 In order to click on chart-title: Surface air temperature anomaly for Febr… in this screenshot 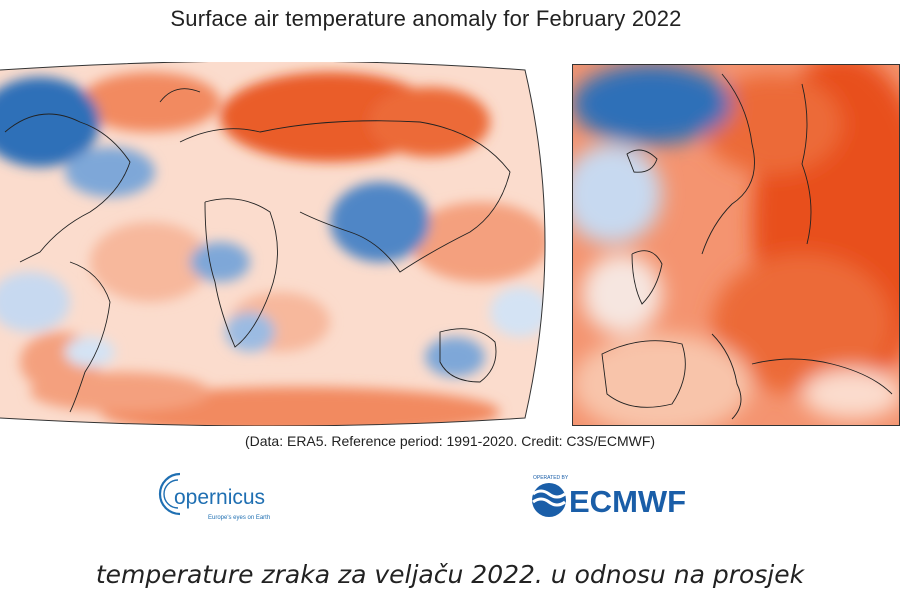, I will do `click(426, 18)`.